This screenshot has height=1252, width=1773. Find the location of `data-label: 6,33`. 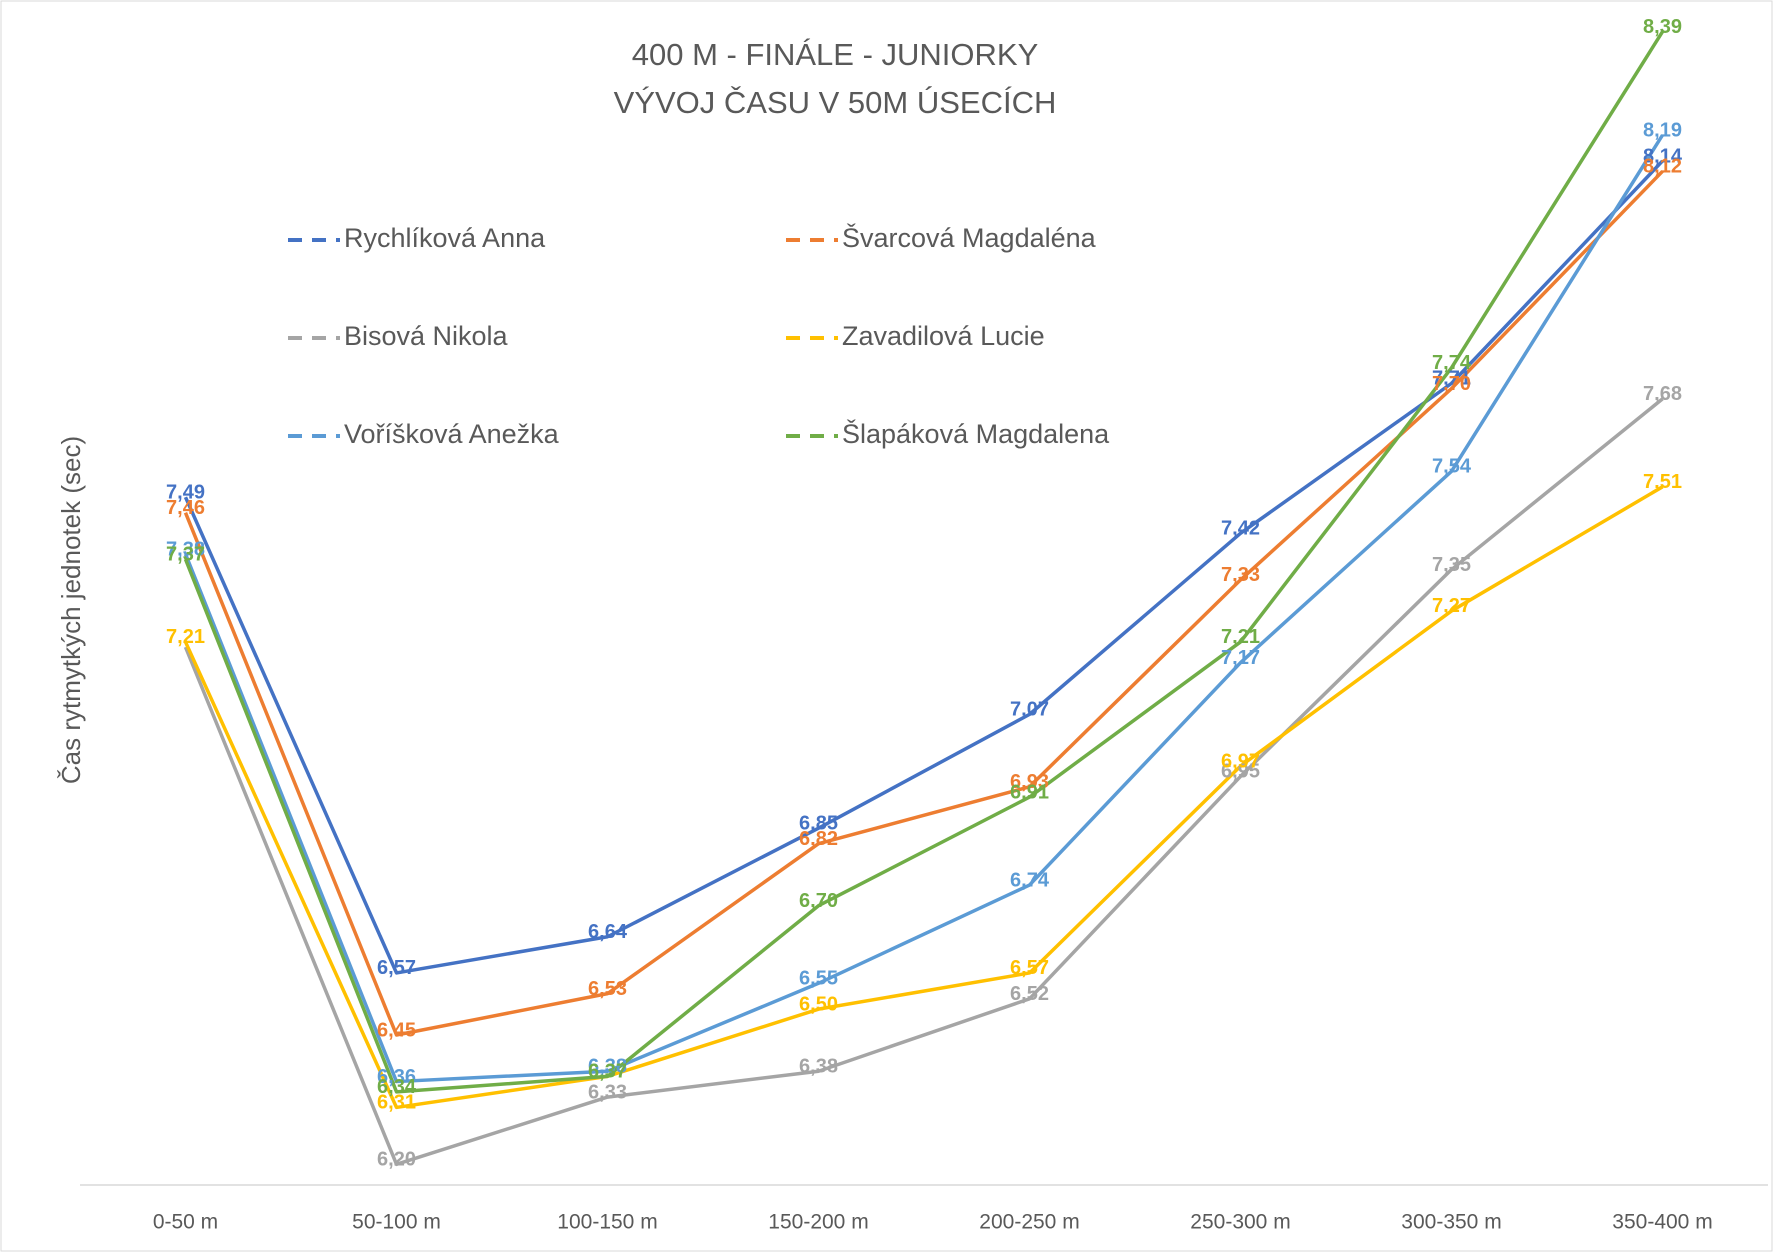

data-label: 6,33 is located at coordinates (607, 1092).